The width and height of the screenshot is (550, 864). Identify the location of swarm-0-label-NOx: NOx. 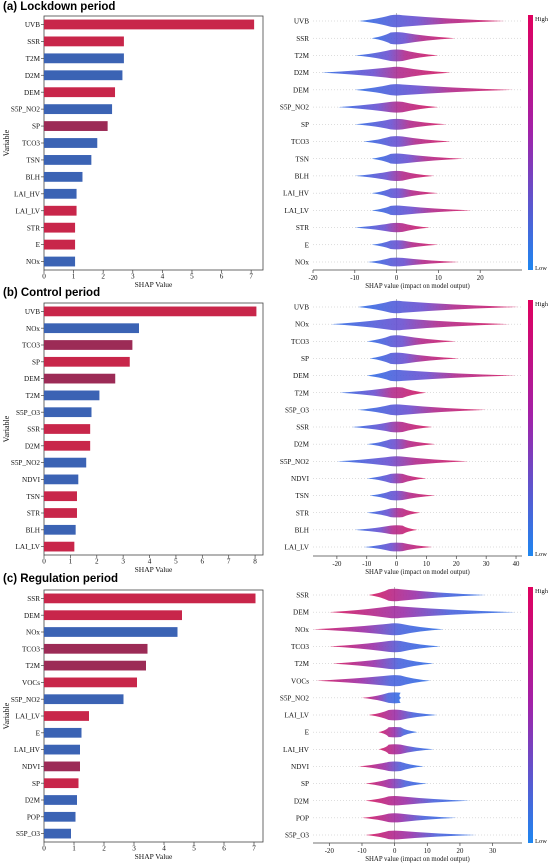
(302, 263).